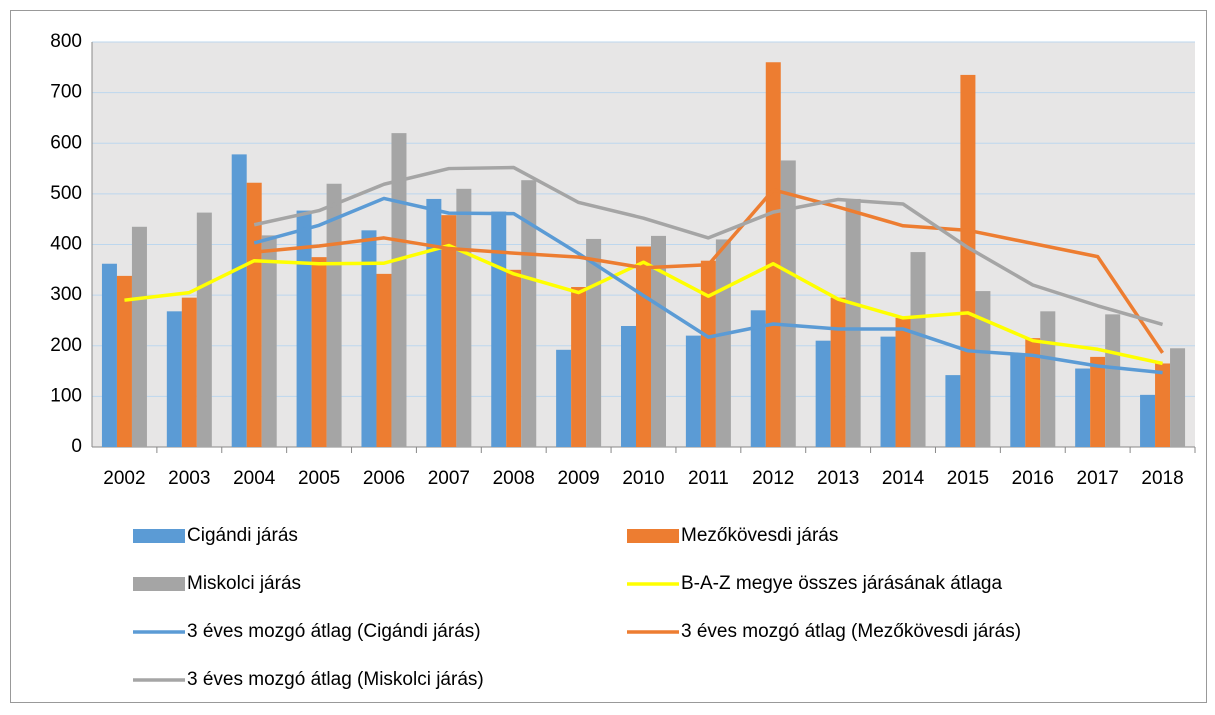  What do you see at coordinates (384, 478) in the screenshot?
I see `x-tick-label: 2006` at bounding box center [384, 478].